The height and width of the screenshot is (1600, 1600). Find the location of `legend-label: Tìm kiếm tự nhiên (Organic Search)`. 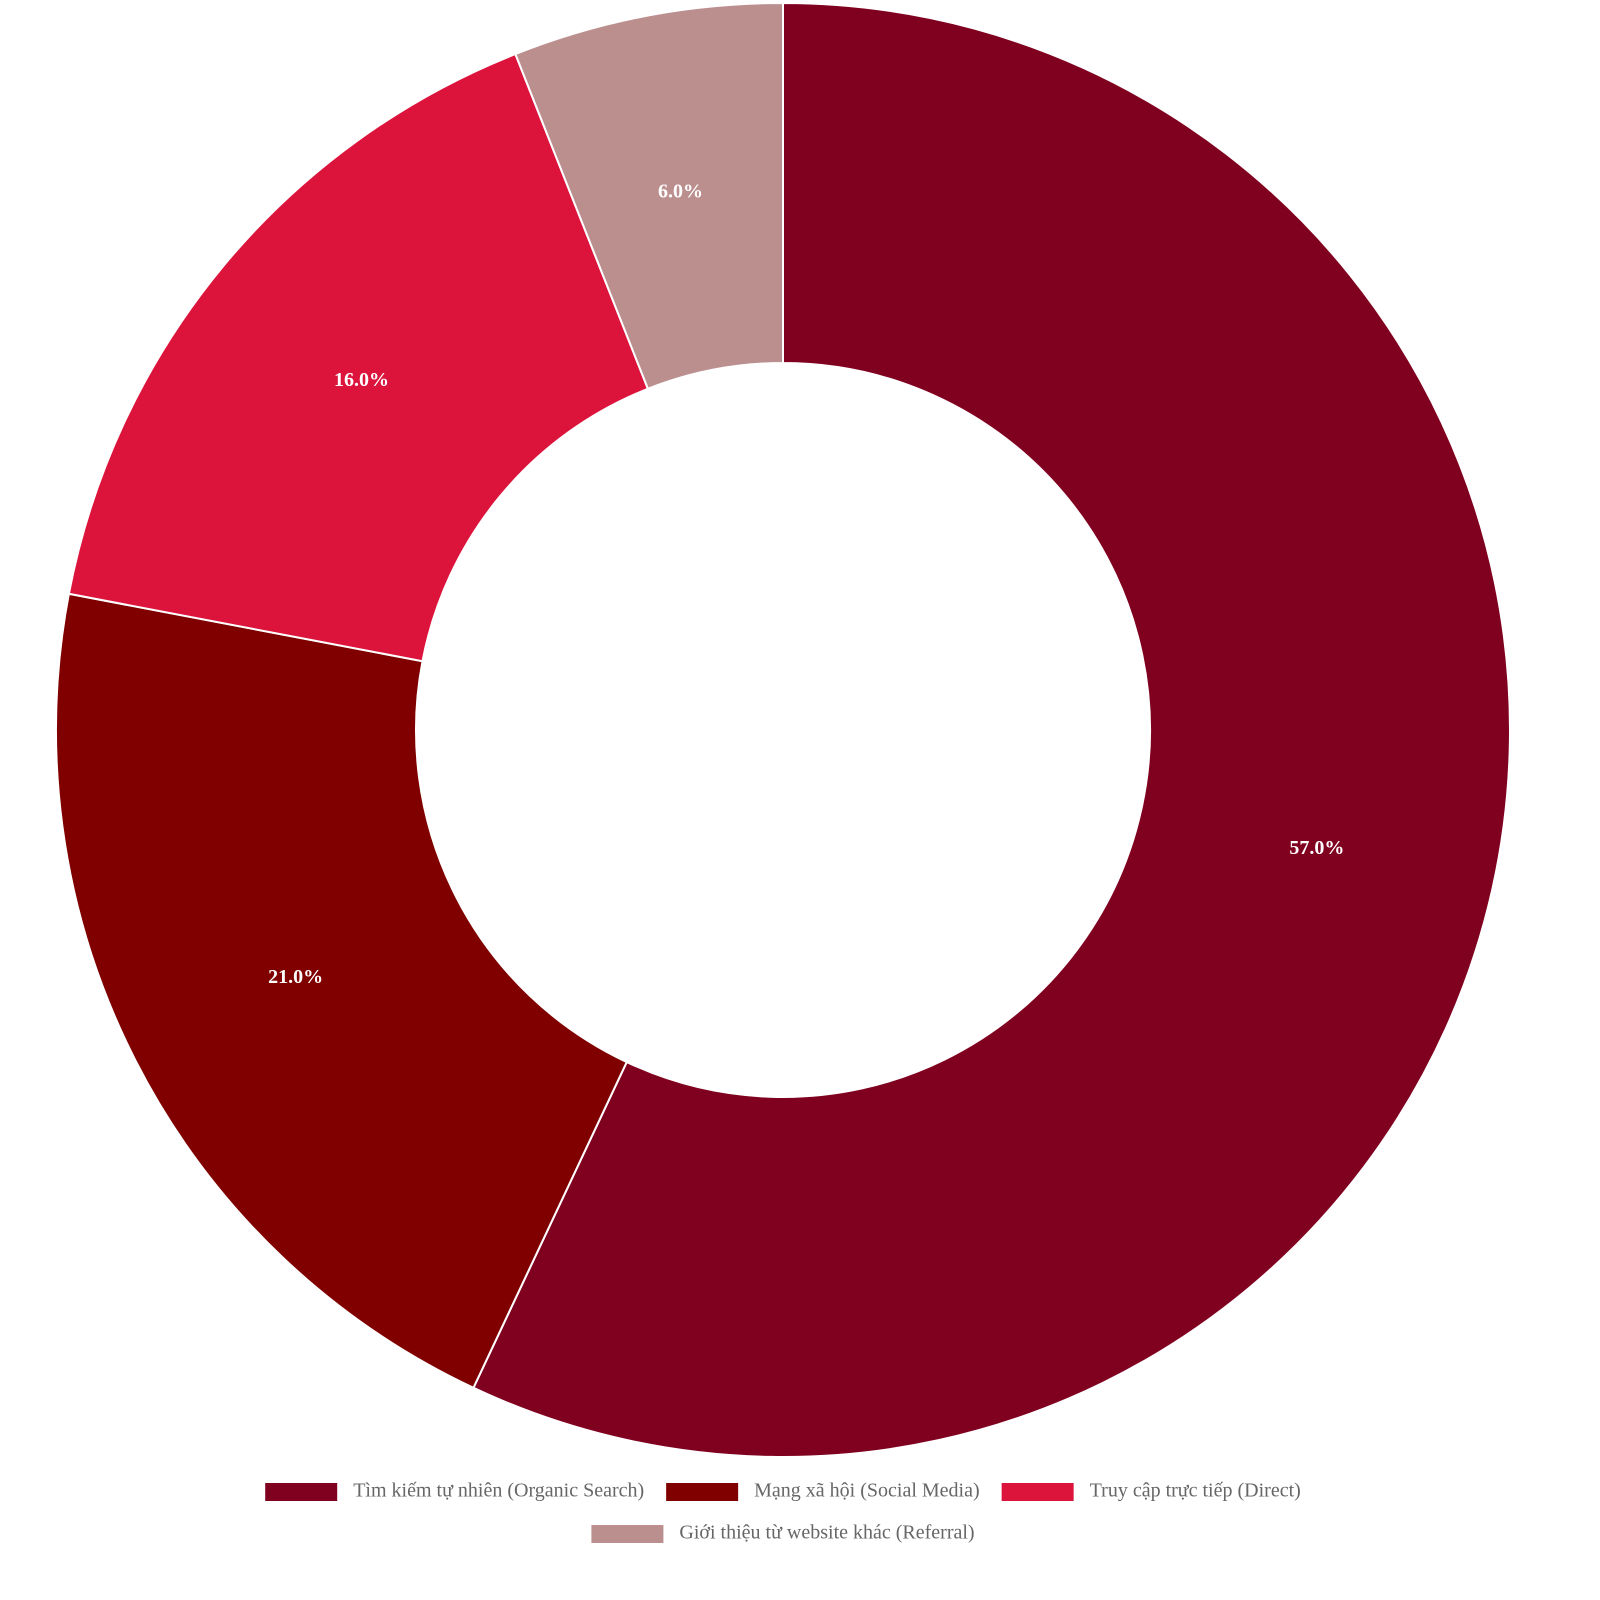

legend-label: Tìm kiếm tự nhiên (Organic Search) is located at coordinates (498, 1491).